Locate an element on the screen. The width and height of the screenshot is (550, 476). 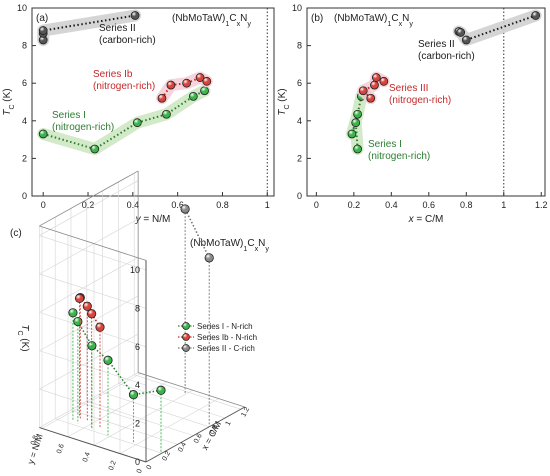
x-tick-label: 0.8 is located at coordinates (222, 205).